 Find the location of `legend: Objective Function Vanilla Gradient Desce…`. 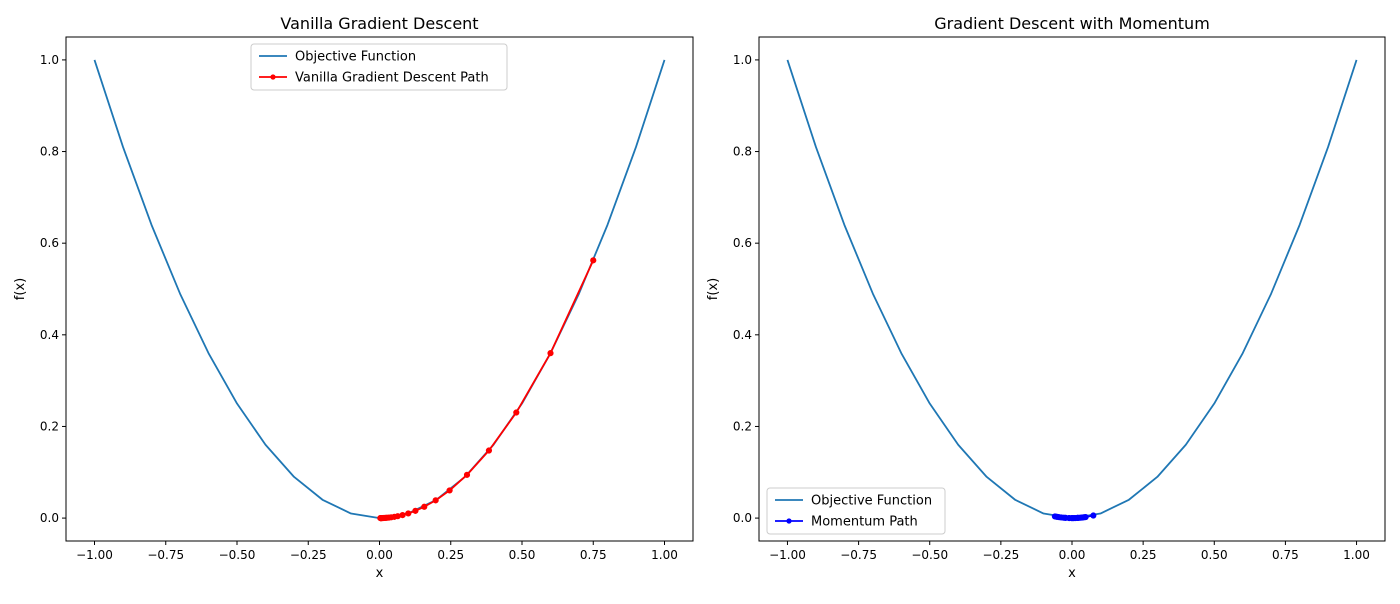

legend: Objective Function Vanilla Gradient Desce… is located at coordinates (379, 67).